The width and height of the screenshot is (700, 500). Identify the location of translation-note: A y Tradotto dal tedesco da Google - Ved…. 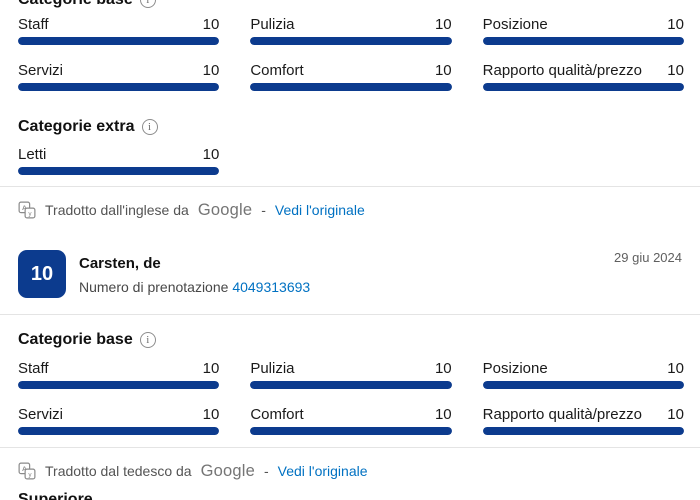
(351, 471).